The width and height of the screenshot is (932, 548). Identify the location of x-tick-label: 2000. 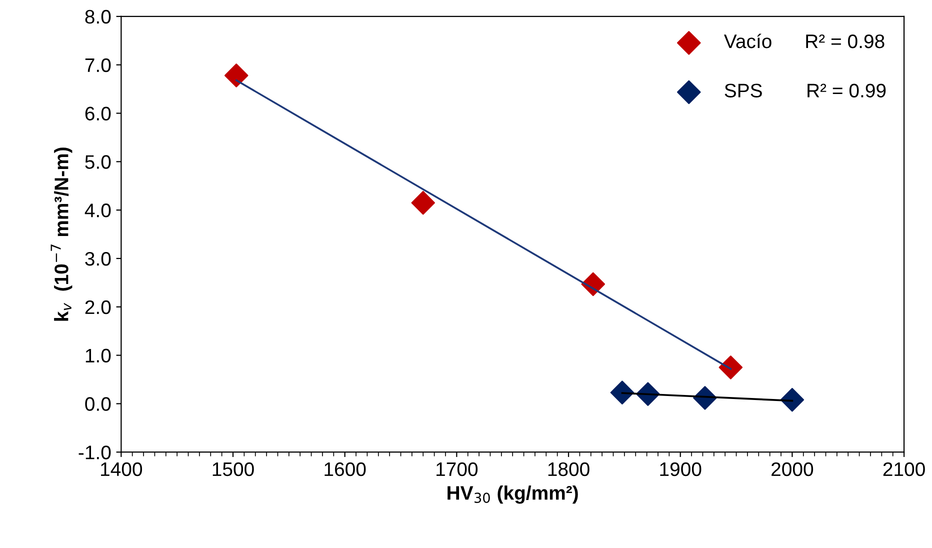
(793, 469).